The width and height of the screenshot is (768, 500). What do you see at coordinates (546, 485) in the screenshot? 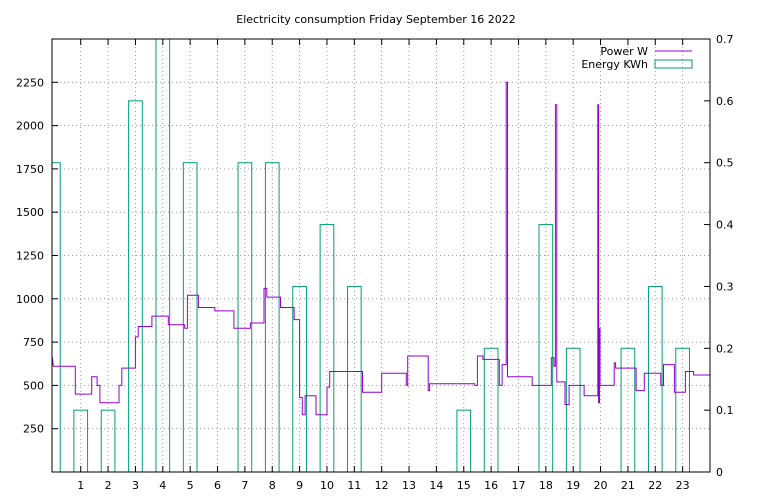
I see `x-tick-label: 18` at bounding box center [546, 485].